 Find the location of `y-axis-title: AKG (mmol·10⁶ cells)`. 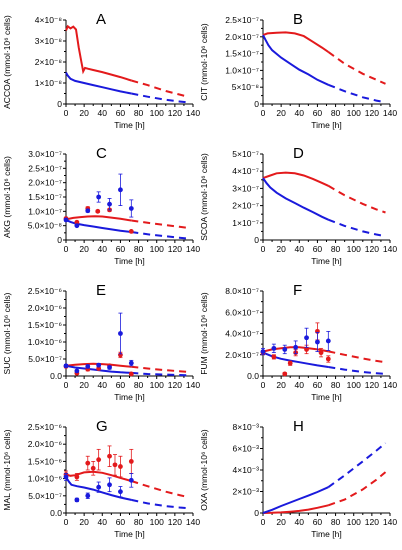

y-axis-title: AKG (mmol·10⁶ cells) is located at coordinates (7, 197).